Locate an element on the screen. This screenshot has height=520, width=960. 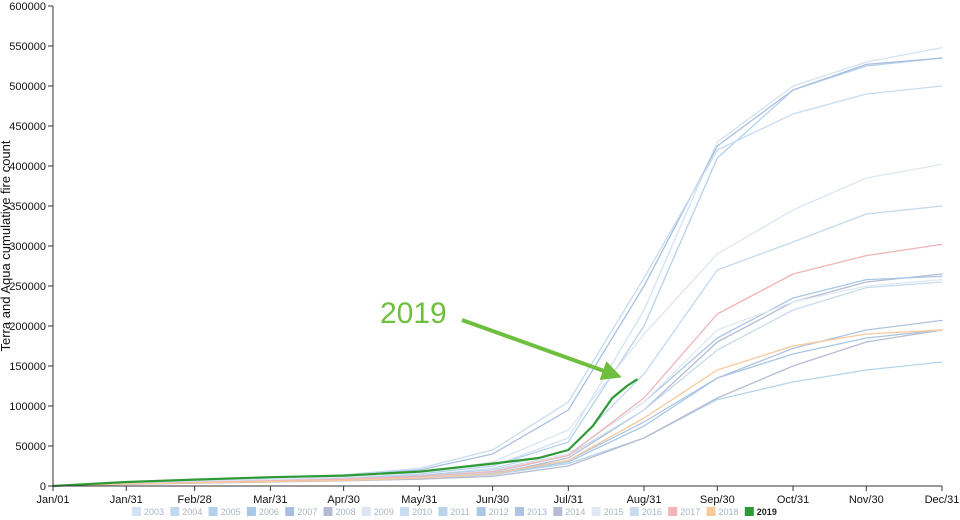
y-tick-label: 50000 is located at coordinates (30, 447).